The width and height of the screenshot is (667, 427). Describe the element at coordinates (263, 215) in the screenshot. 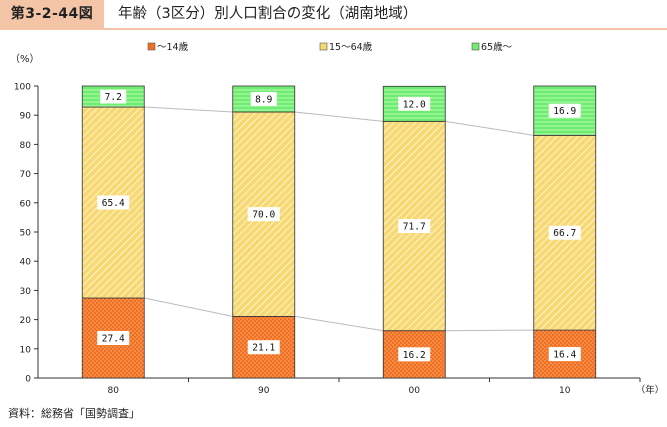

I see `data-label: 70.0` at that location.